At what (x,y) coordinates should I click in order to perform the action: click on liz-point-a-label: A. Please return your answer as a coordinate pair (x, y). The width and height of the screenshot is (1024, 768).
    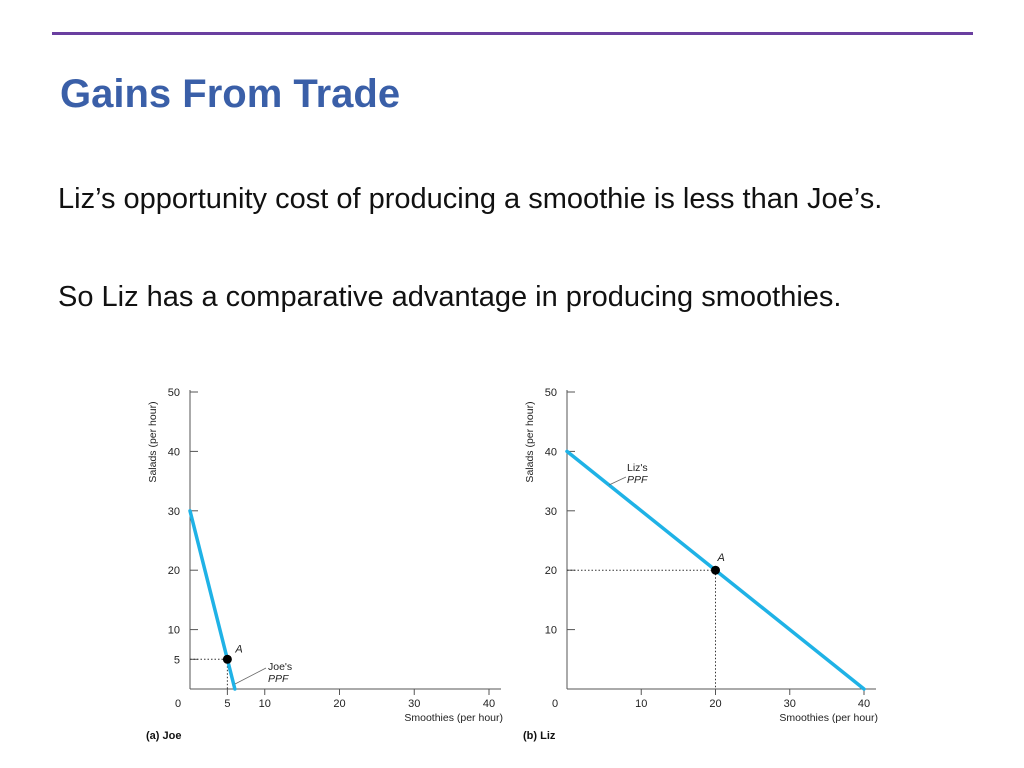
    Looking at the image, I should click on (721, 558).